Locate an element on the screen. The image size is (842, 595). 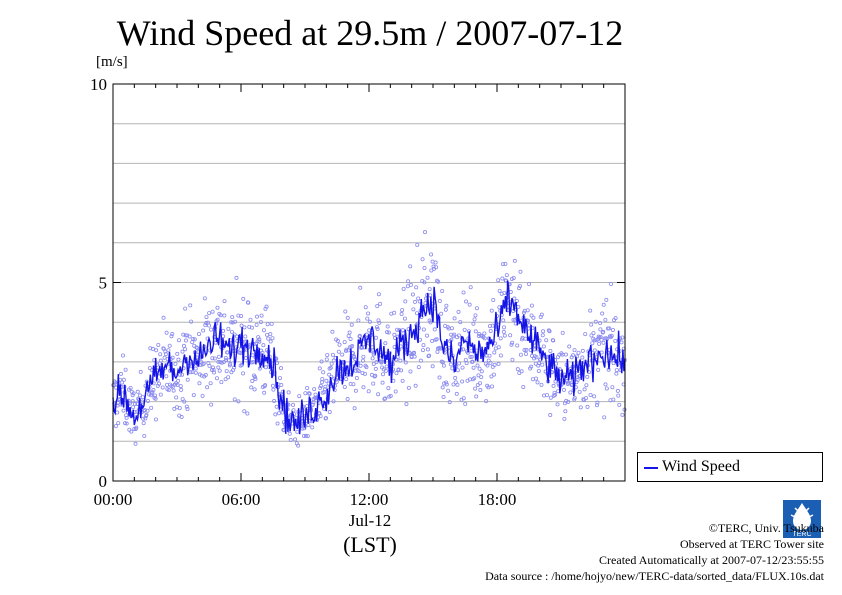
legend-label: Wind Speed is located at coordinates (701, 466).